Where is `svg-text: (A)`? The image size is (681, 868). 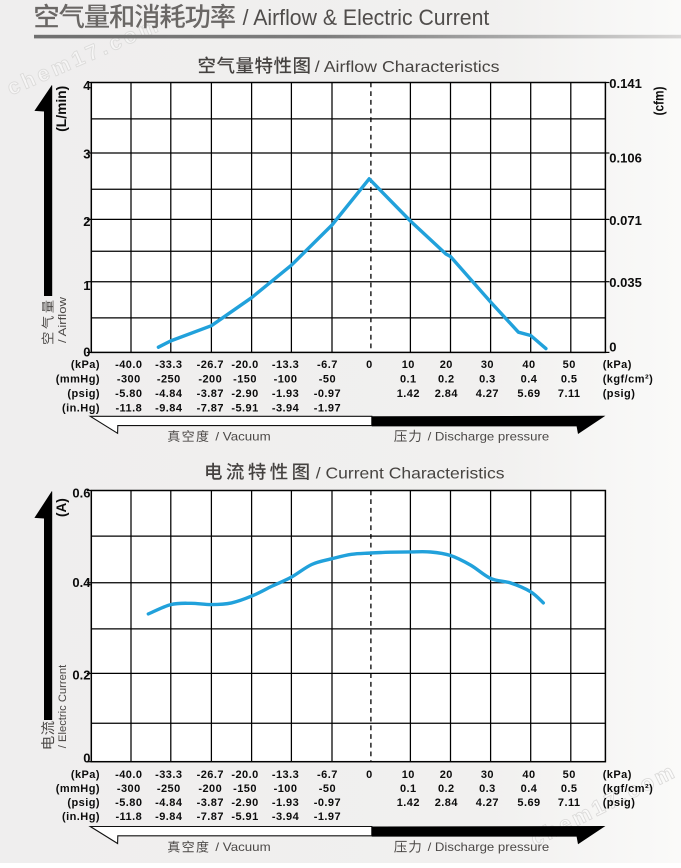 svg-text: (A) is located at coordinates (61, 507).